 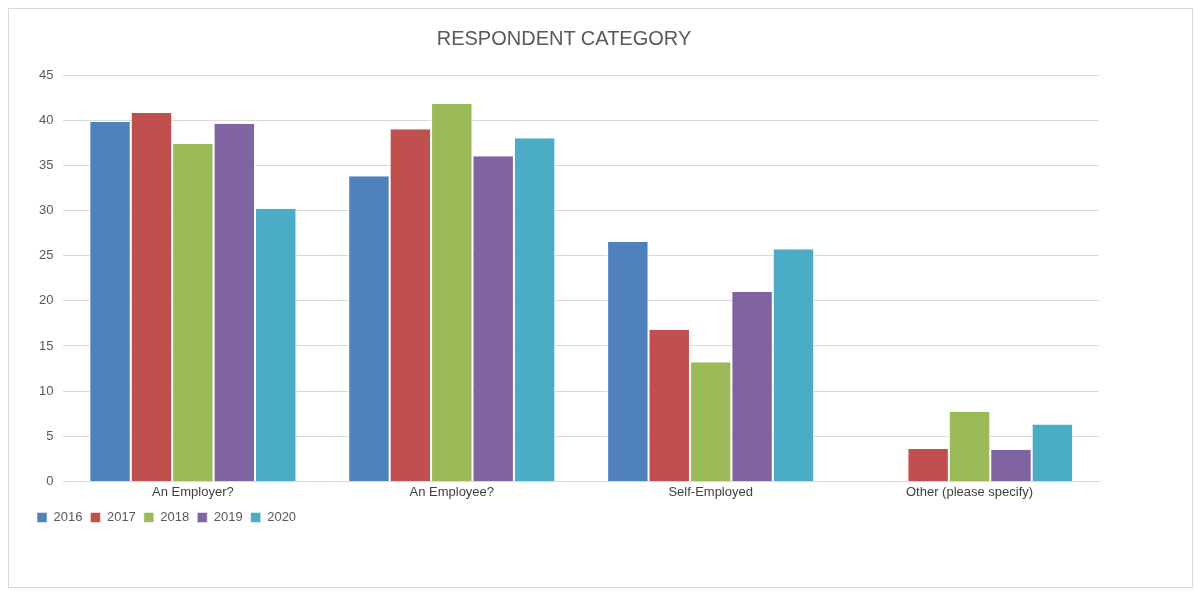 I want to click on y-tick-label: 35, so click(x=46, y=164).